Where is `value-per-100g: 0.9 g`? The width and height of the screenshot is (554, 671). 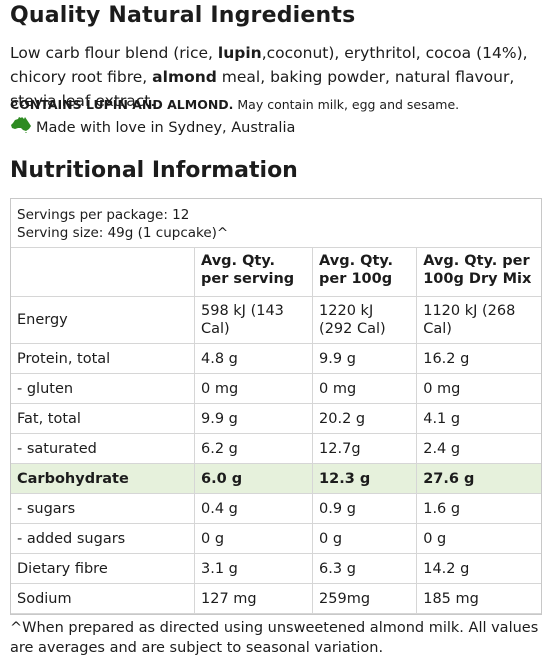 value-per-100g: 0.9 g is located at coordinates (365, 508).